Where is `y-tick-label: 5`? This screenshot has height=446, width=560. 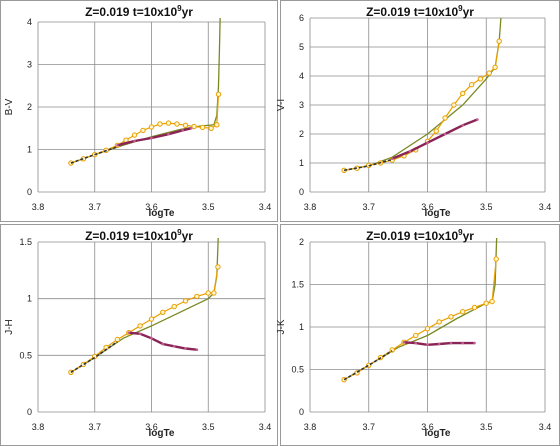
y-tick-label: 5 is located at coordinates (301, 47).